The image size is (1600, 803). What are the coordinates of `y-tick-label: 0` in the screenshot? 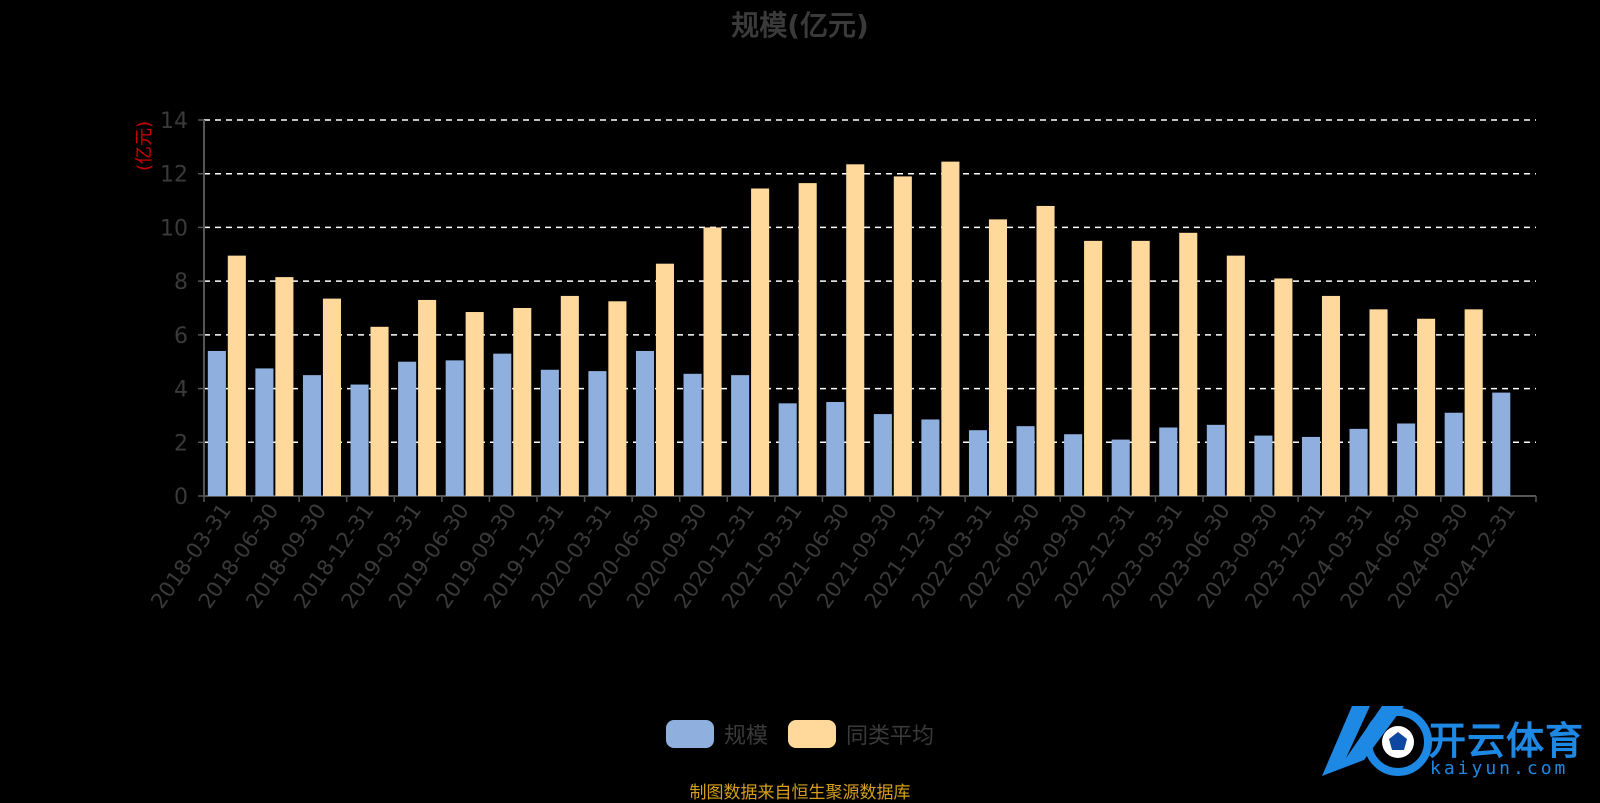 It's located at (181, 497).